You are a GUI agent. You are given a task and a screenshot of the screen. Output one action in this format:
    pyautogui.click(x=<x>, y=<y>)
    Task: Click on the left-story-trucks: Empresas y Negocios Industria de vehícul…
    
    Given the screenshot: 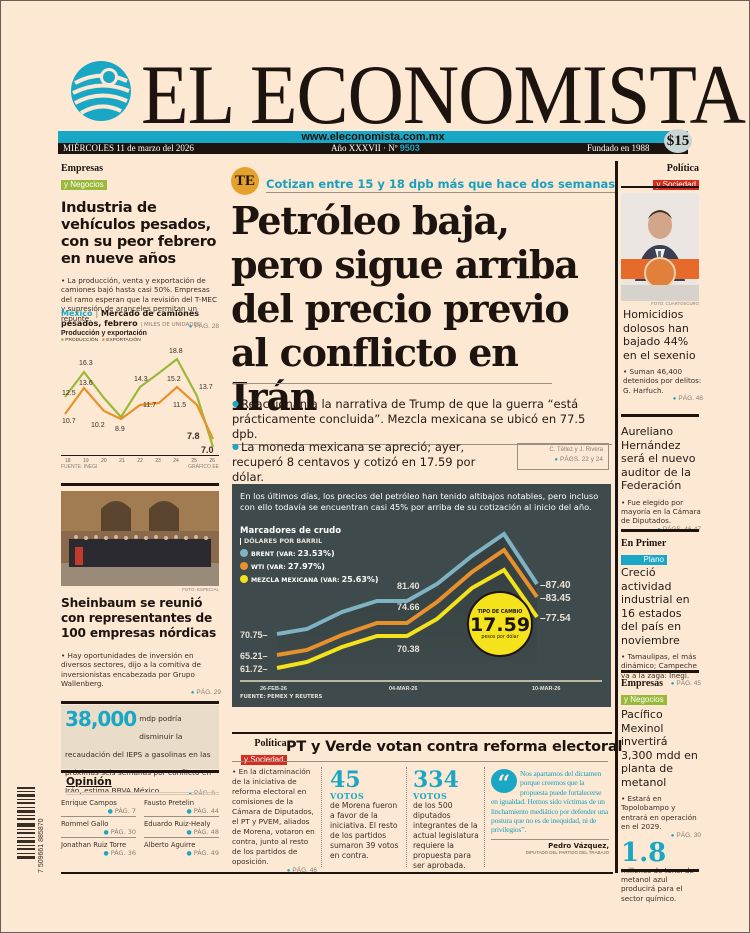 What is the action you would take?
    pyautogui.click(x=140, y=247)
    